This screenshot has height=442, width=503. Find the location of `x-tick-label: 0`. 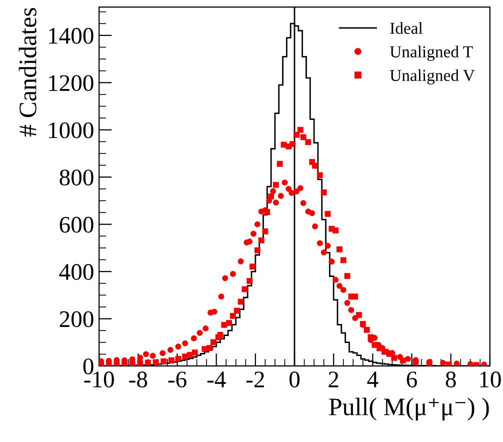

x-tick-label: 0 is located at coordinates (295, 380).